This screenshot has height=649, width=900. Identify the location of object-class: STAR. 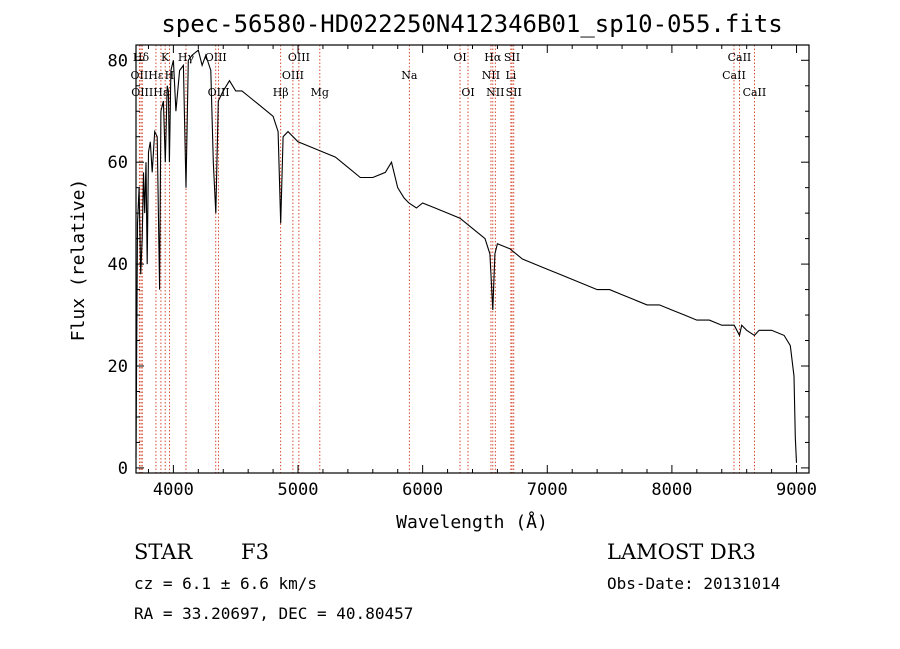
(163, 552).